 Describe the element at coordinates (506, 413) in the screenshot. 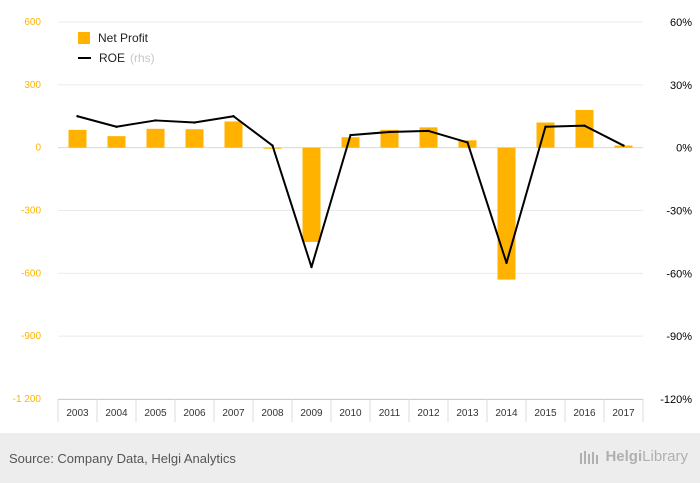

I see `x-tick-label: 2014` at that location.